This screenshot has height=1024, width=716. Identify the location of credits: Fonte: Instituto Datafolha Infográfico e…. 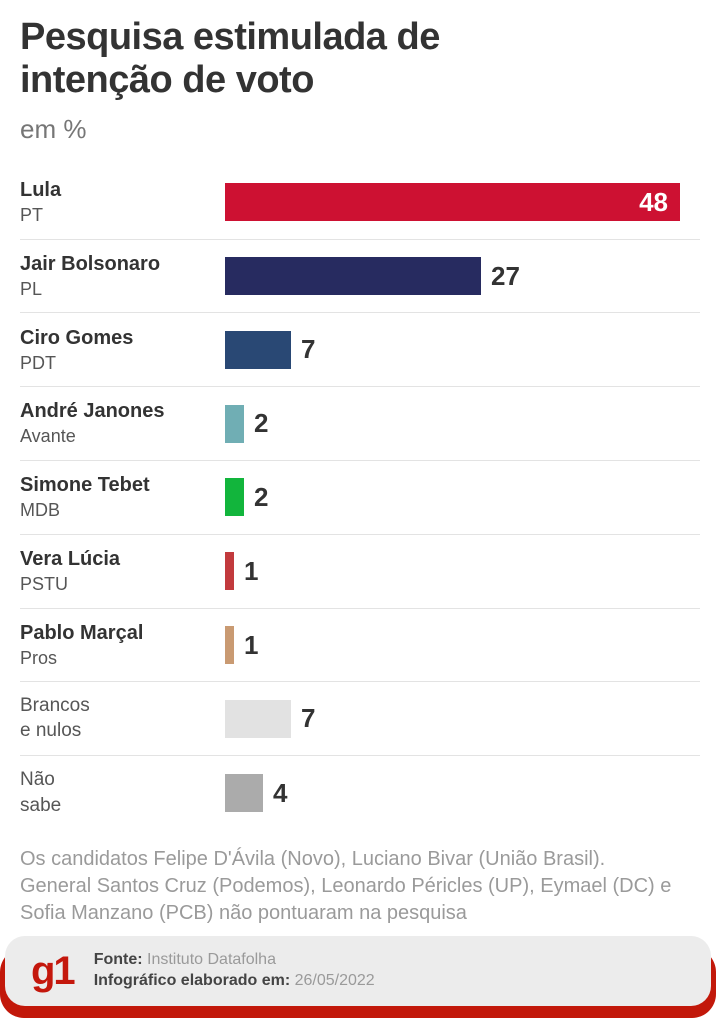
(234, 971).